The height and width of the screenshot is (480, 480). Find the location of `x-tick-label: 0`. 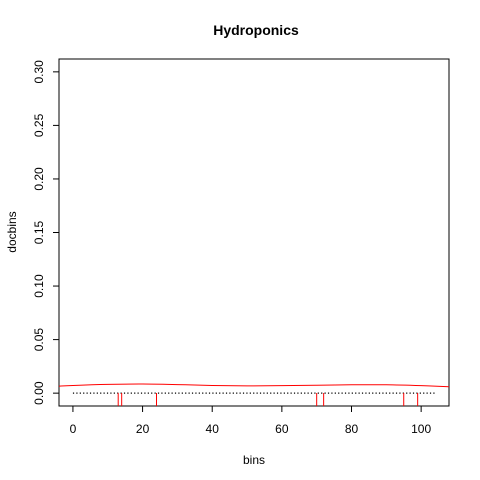

x-tick-label: 0 is located at coordinates (73, 429).